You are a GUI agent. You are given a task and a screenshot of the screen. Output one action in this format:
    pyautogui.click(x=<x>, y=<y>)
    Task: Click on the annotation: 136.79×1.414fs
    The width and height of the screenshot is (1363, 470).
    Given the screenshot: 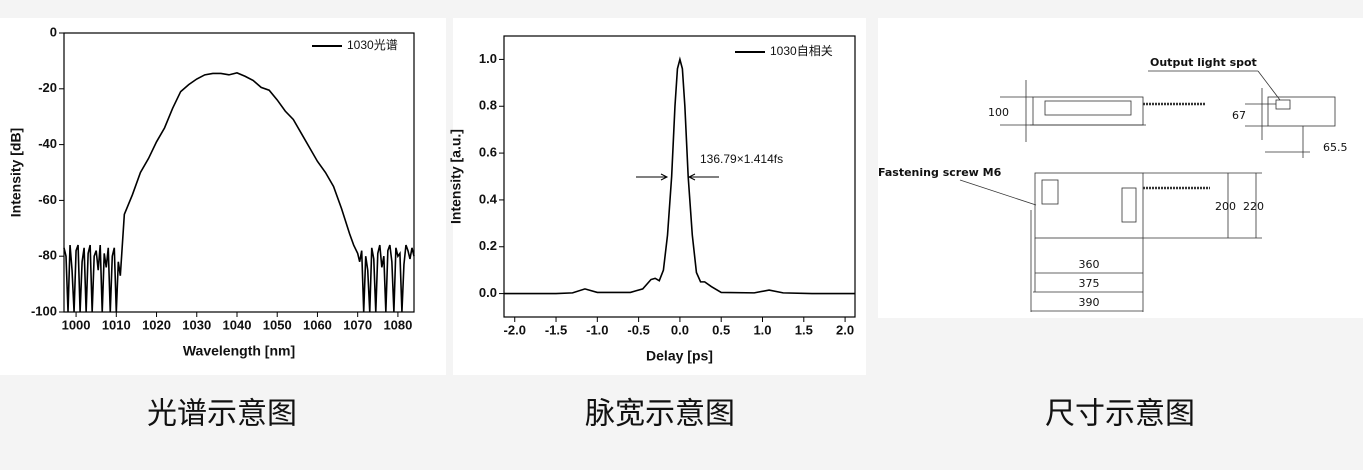 What is the action you would take?
    pyautogui.click(x=741, y=159)
    